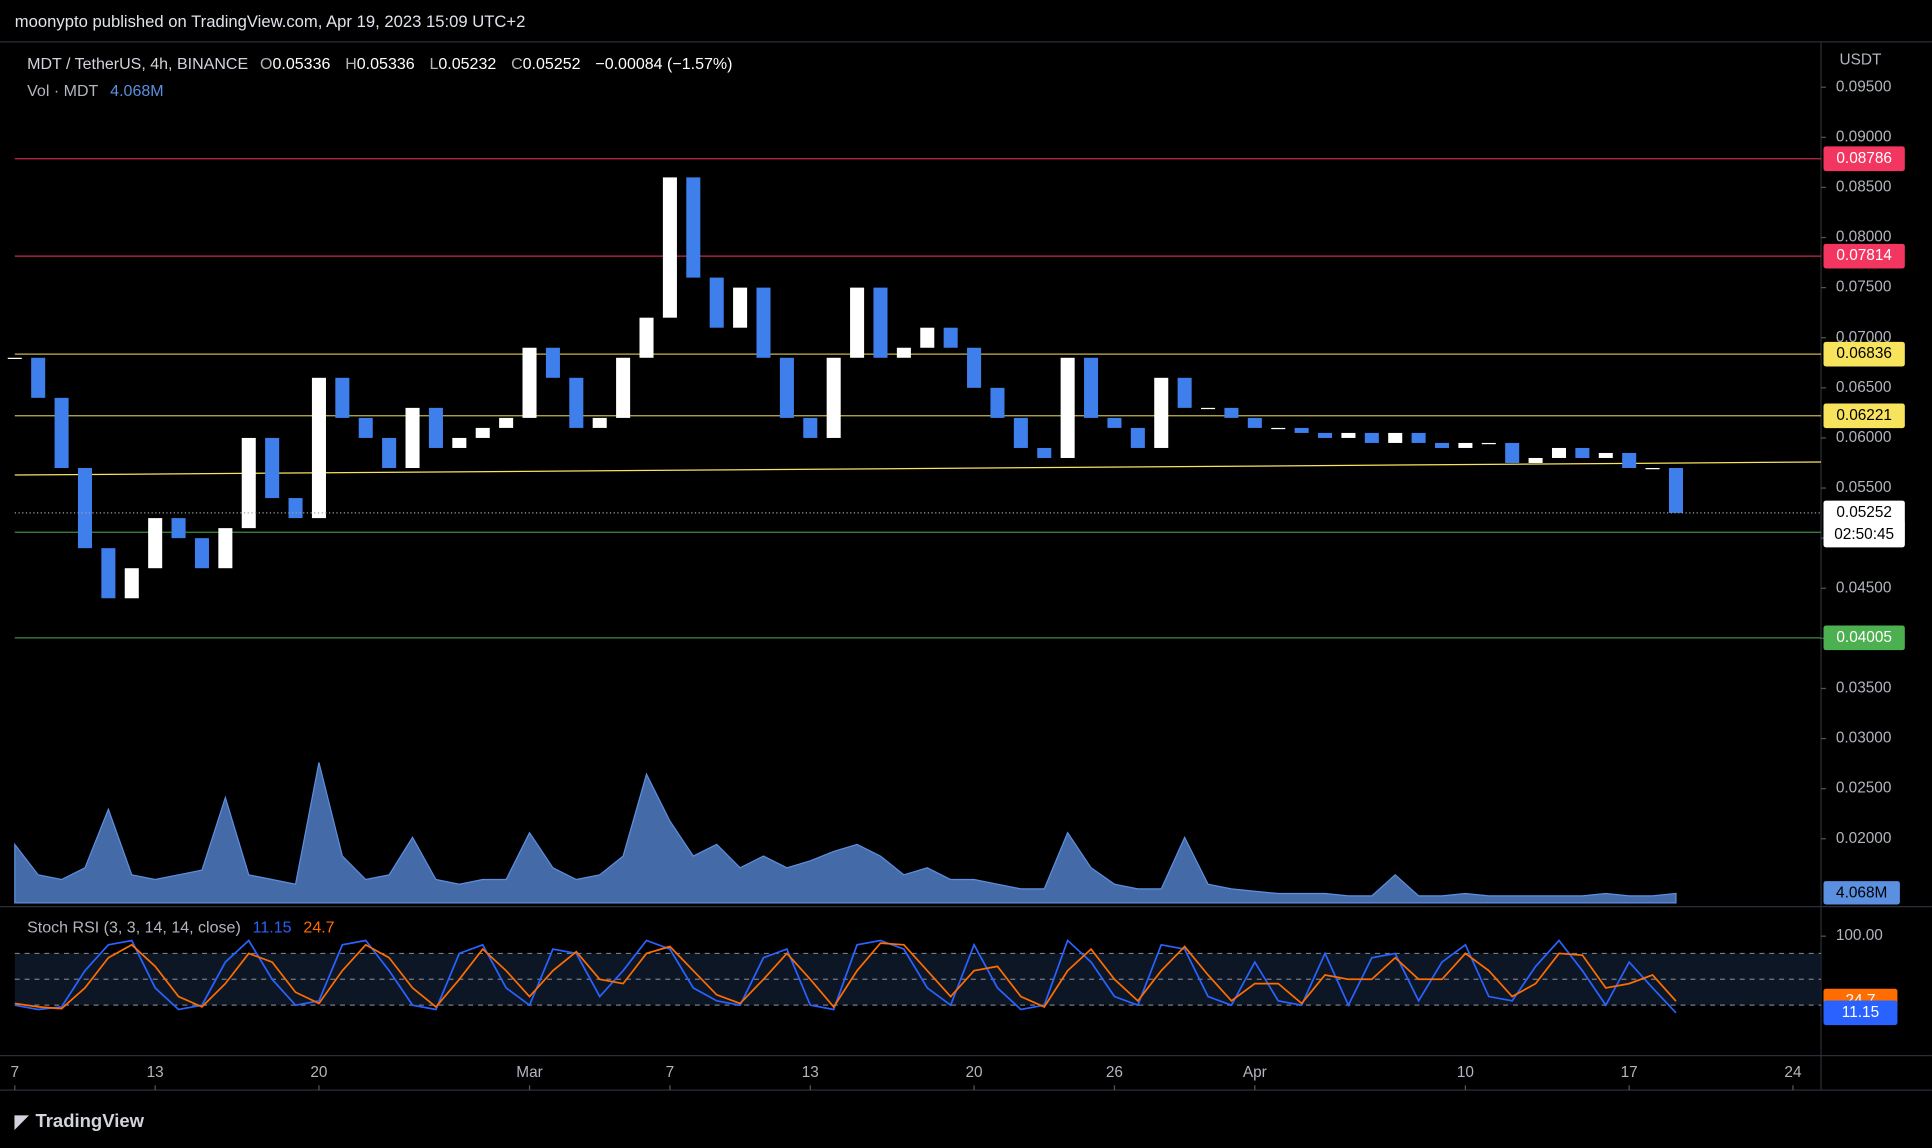  I want to click on stoch-line, so click(845, 976).